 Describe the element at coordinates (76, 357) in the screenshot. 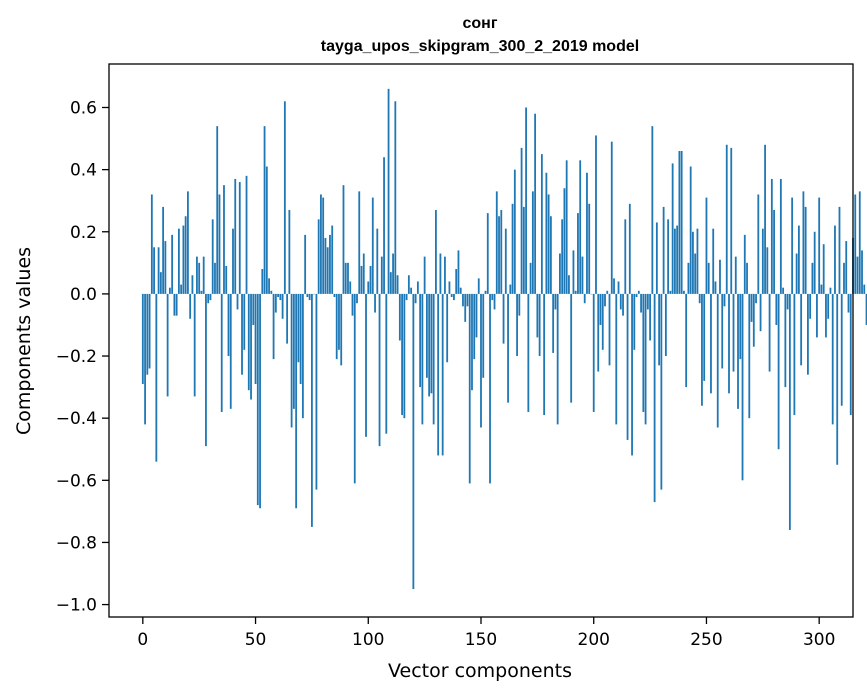

I see `y-tick-label: −0.2` at that location.